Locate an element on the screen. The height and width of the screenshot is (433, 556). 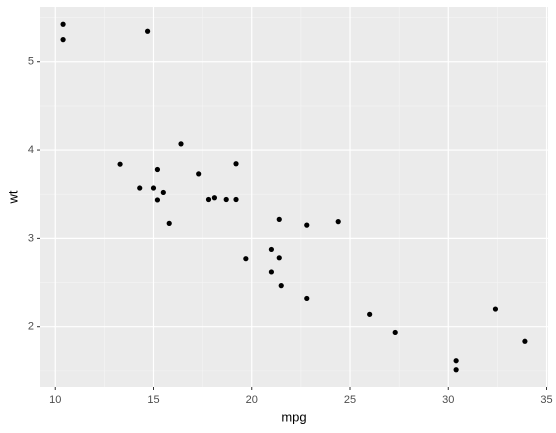
y-tick-label: 2 is located at coordinates (31, 327).